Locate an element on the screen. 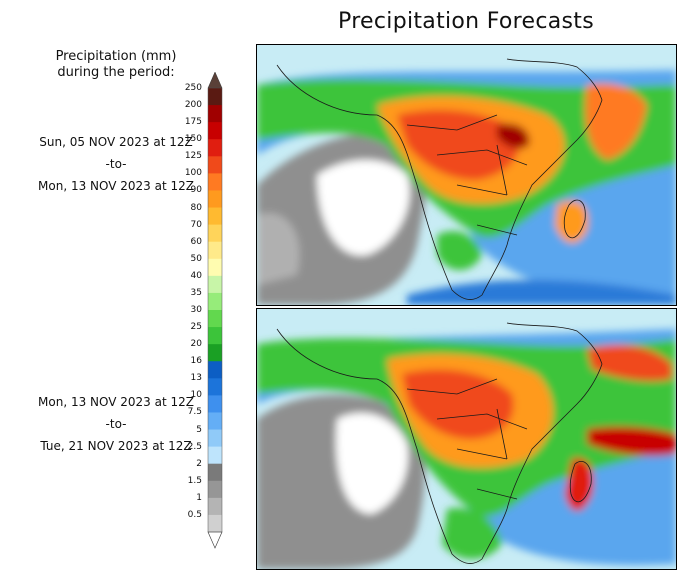 The width and height of the screenshot is (681, 571). period-2-separator: -to- is located at coordinates (116, 424).